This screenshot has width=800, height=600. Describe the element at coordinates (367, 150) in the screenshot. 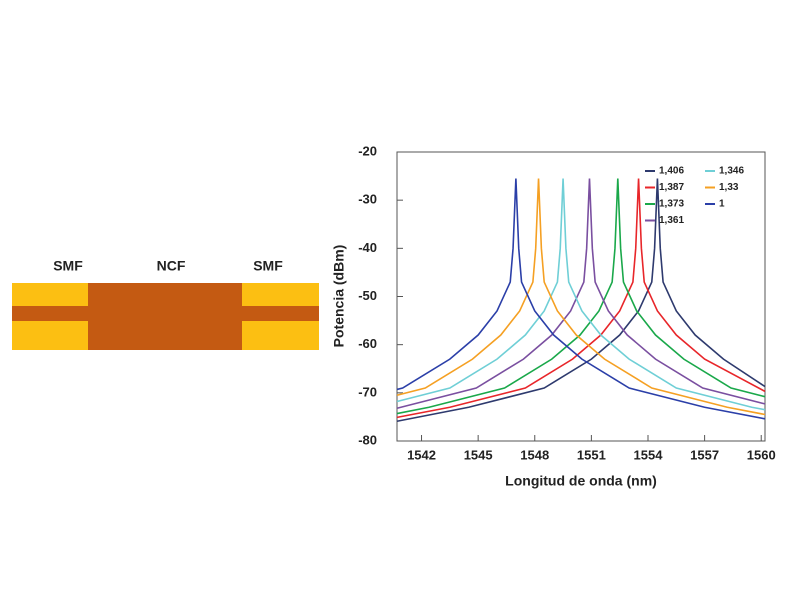

I see `y-tick-label: -20` at that location.